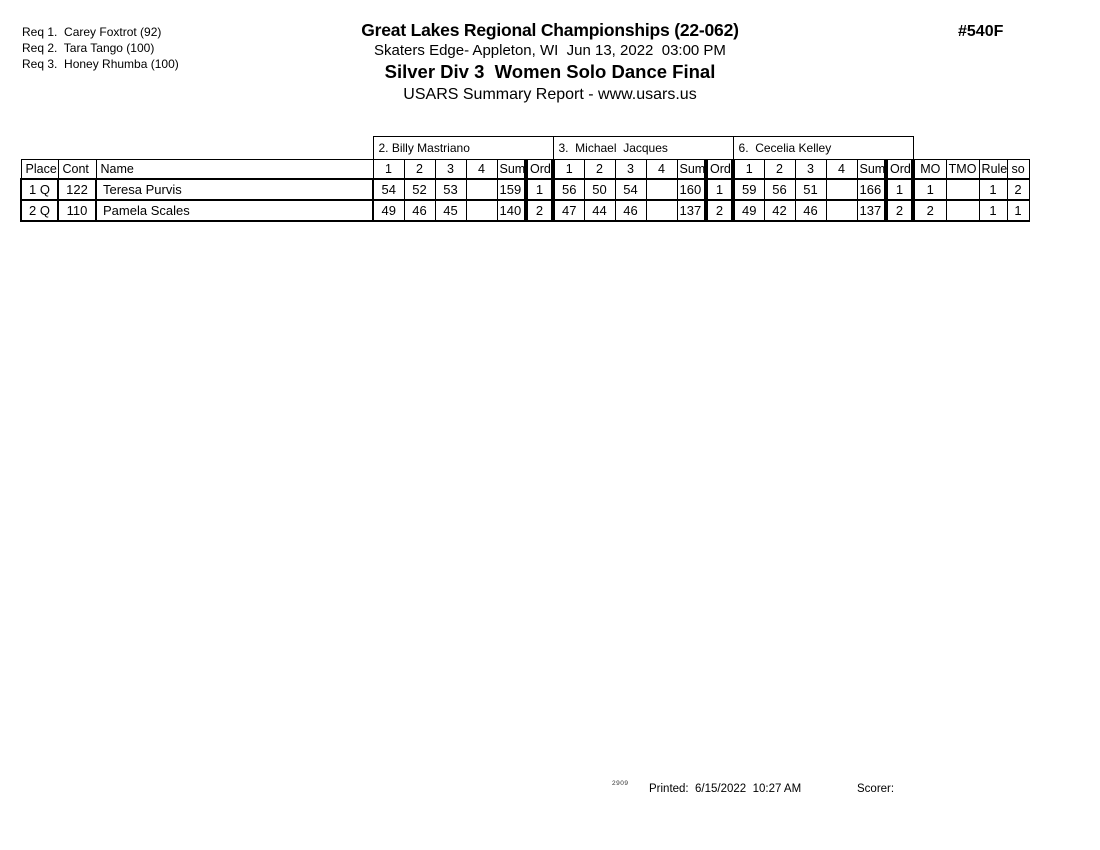 This screenshot has width=1100, height=850. What do you see at coordinates (748, 789) in the screenshot?
I see `printed-datetime: 6/15/2022 10:27 AM` at bounding box center [748, 789].